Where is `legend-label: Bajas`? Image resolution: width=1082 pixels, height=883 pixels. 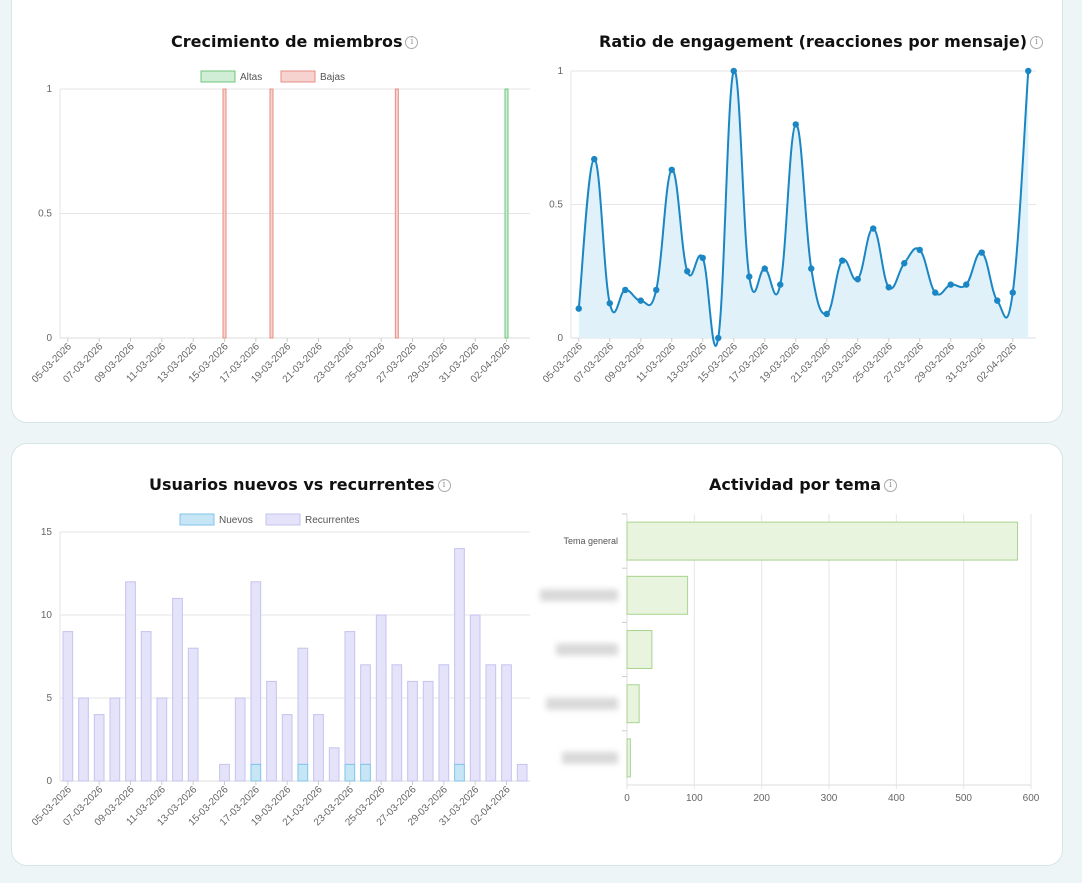
legend-label: Bajas is located at coordinates (332, 77).